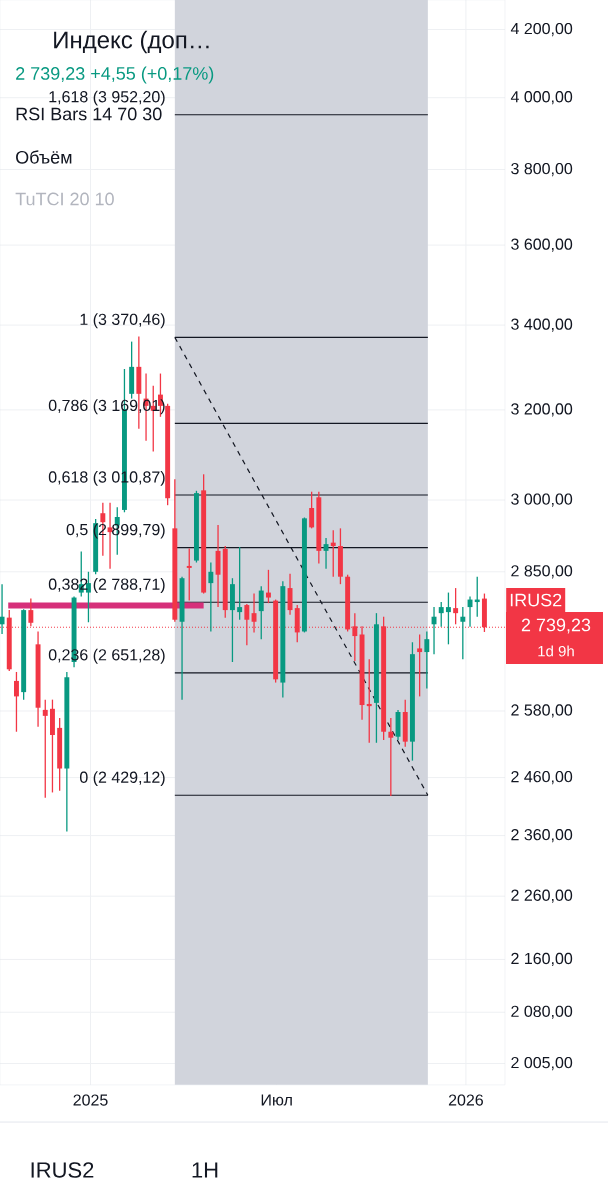 This screenshot has width=608, height=1200. Describe the element at coordinates (542, 896) in the screenshot. I see `y-tick-label: 2 260,00` at that location.